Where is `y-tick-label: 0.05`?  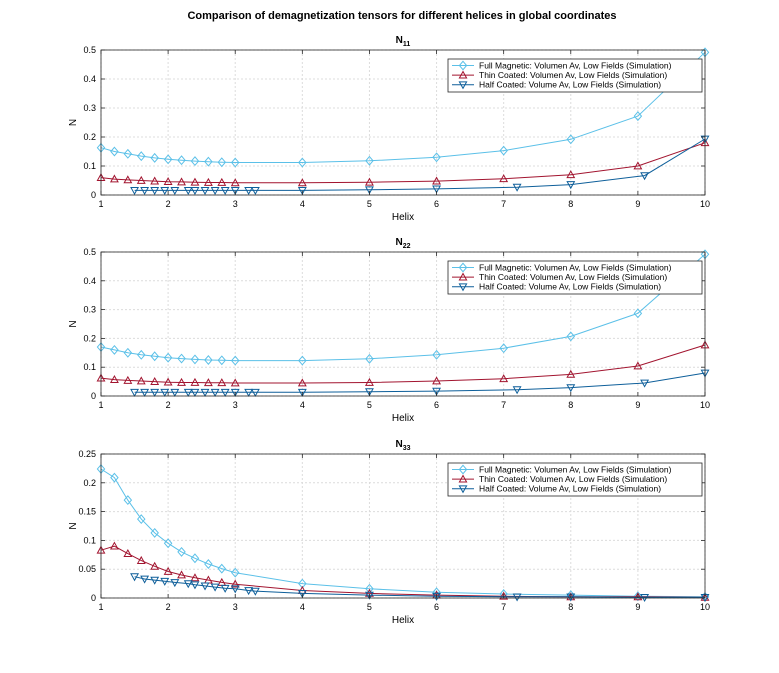 y-tick-label: 0.05 is located at coordinates (87, 569).